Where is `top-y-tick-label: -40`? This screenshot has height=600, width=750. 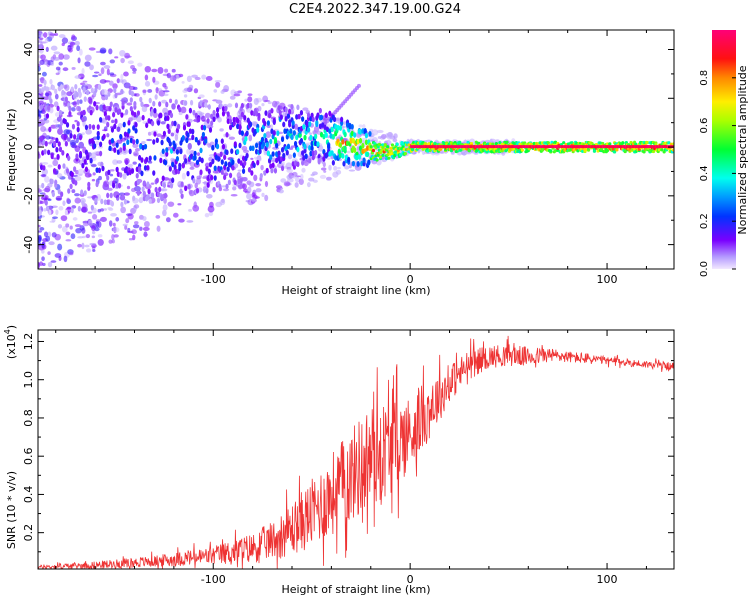 top-y-tick-label: -40 is located at coordinates (28, 245).